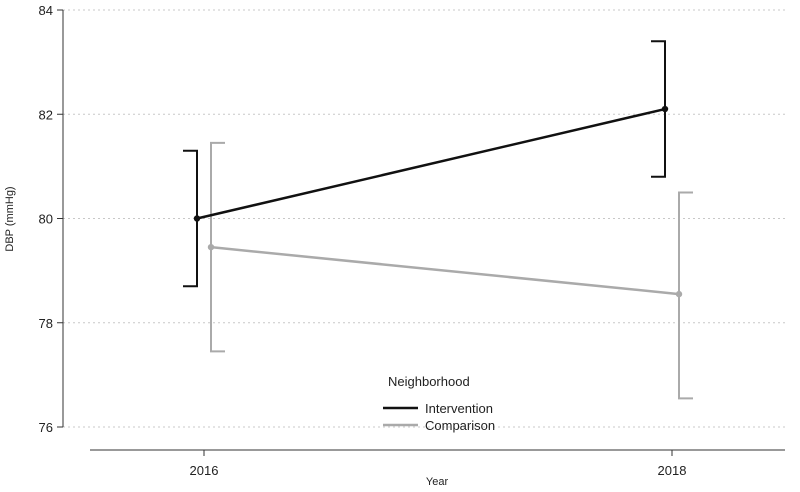 This screenshot has width=800, height=492. Describe the element at coordinates (46, 10) in the screenshot. I see `y-tick-label: 84` at that location.